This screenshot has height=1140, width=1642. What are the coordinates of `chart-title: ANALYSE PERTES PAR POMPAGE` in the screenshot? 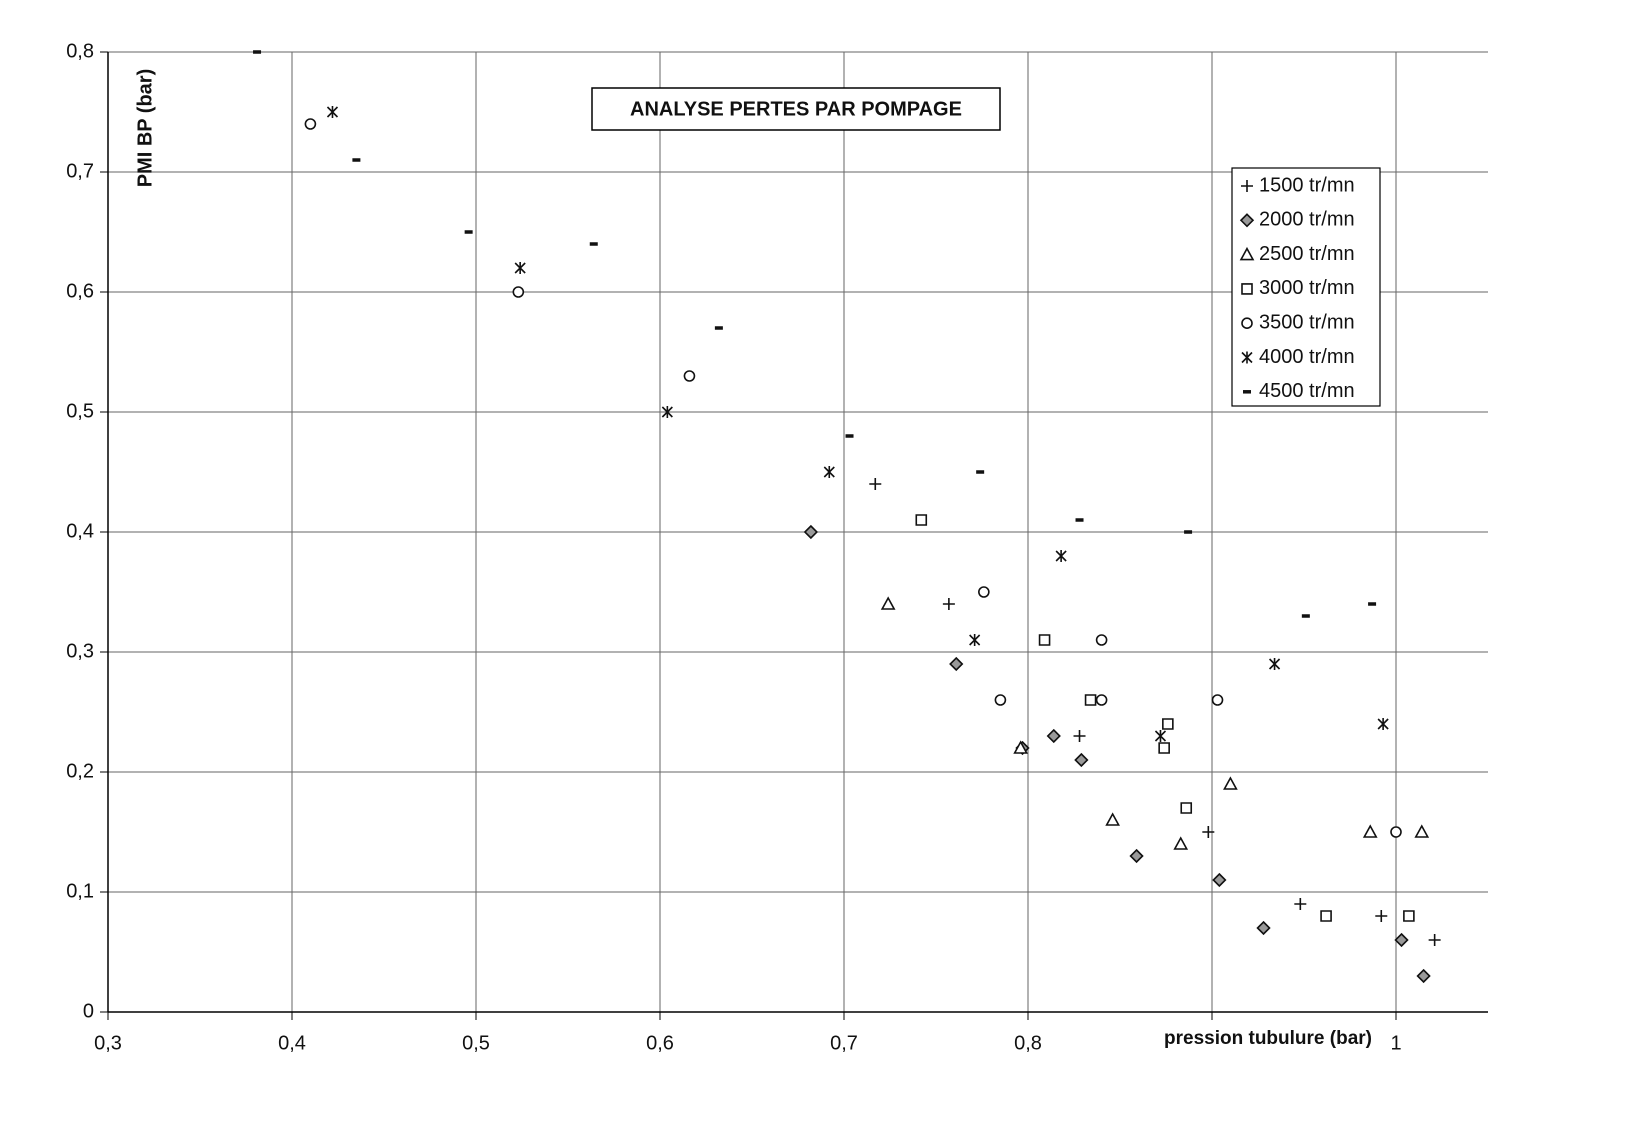 It's located at (796, 109).